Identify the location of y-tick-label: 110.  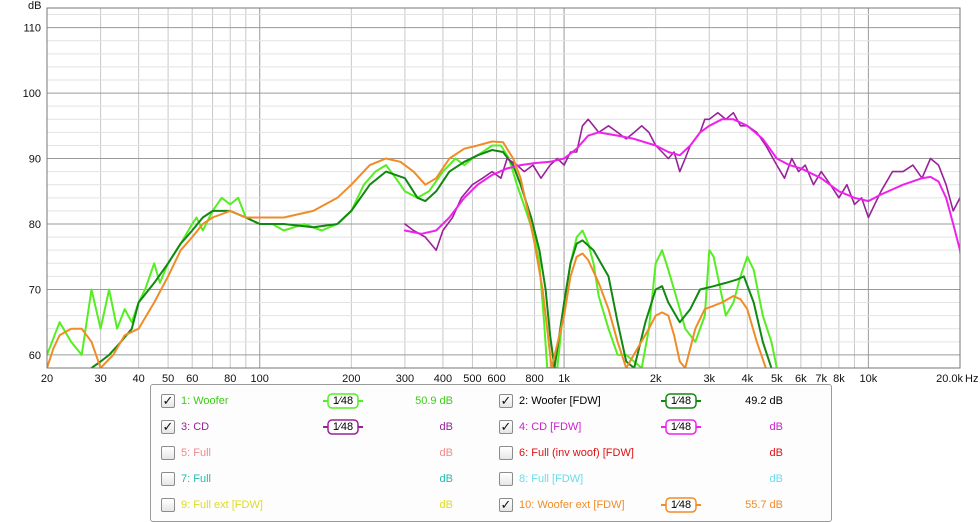
(32, 29).